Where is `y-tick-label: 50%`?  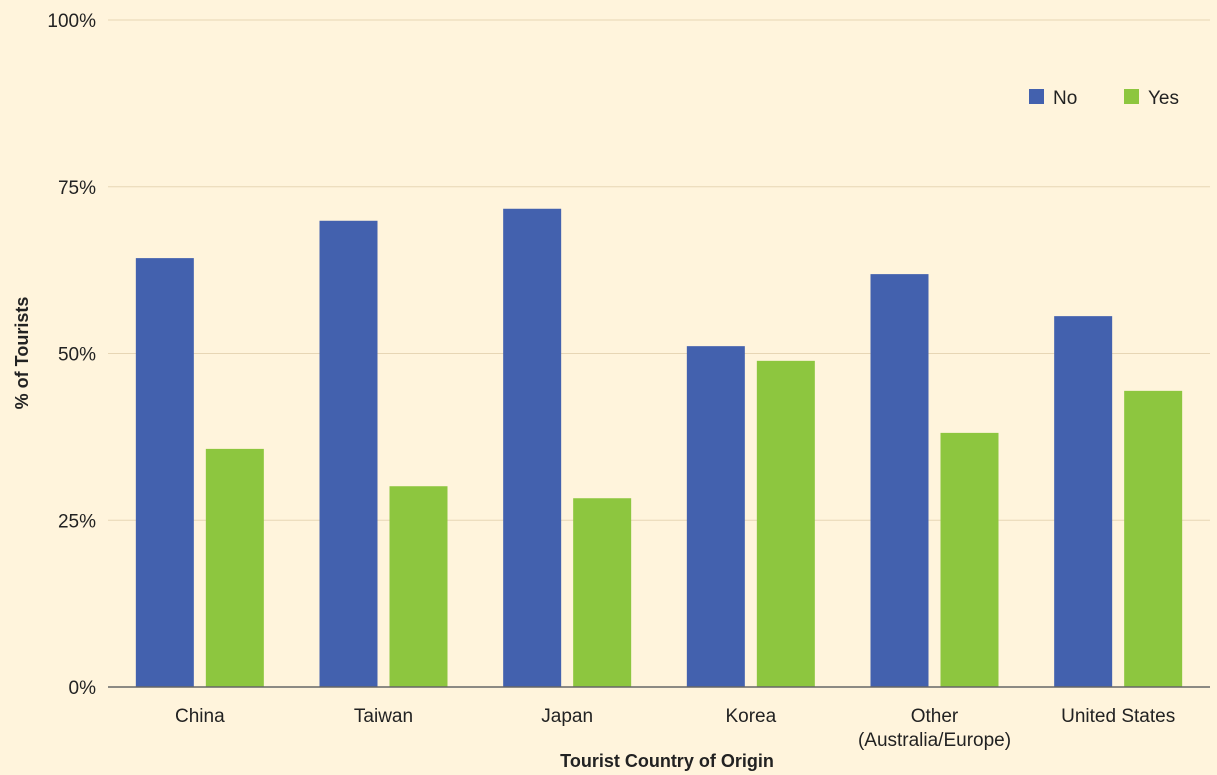
y-tick-label: 50% is located at coordinates (77, 355).